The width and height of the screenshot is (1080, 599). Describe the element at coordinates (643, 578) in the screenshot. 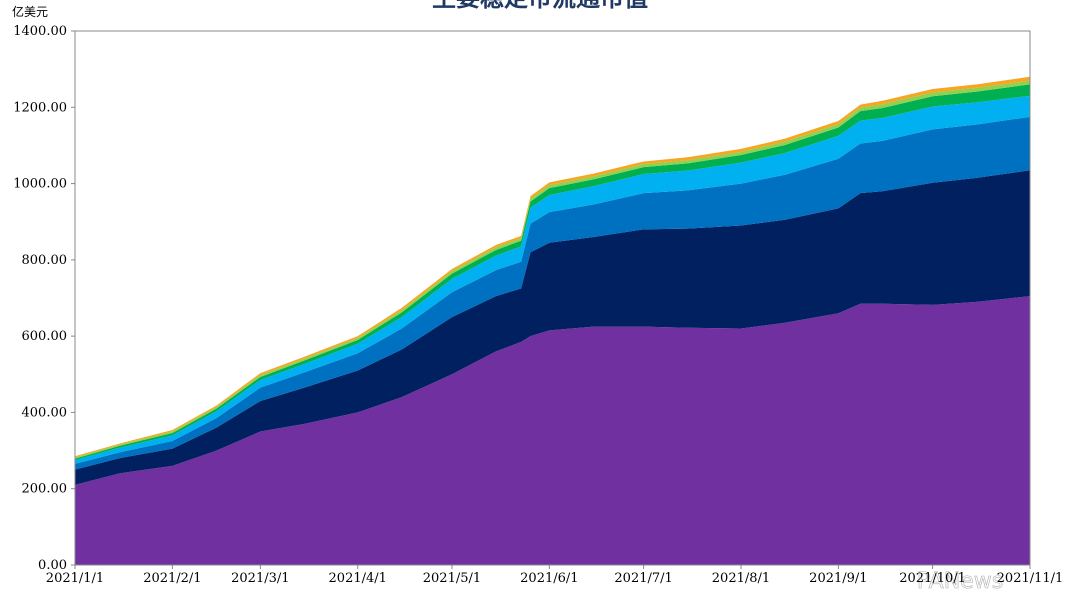

I see `x-tick-label: 2021/7/1` at that location.